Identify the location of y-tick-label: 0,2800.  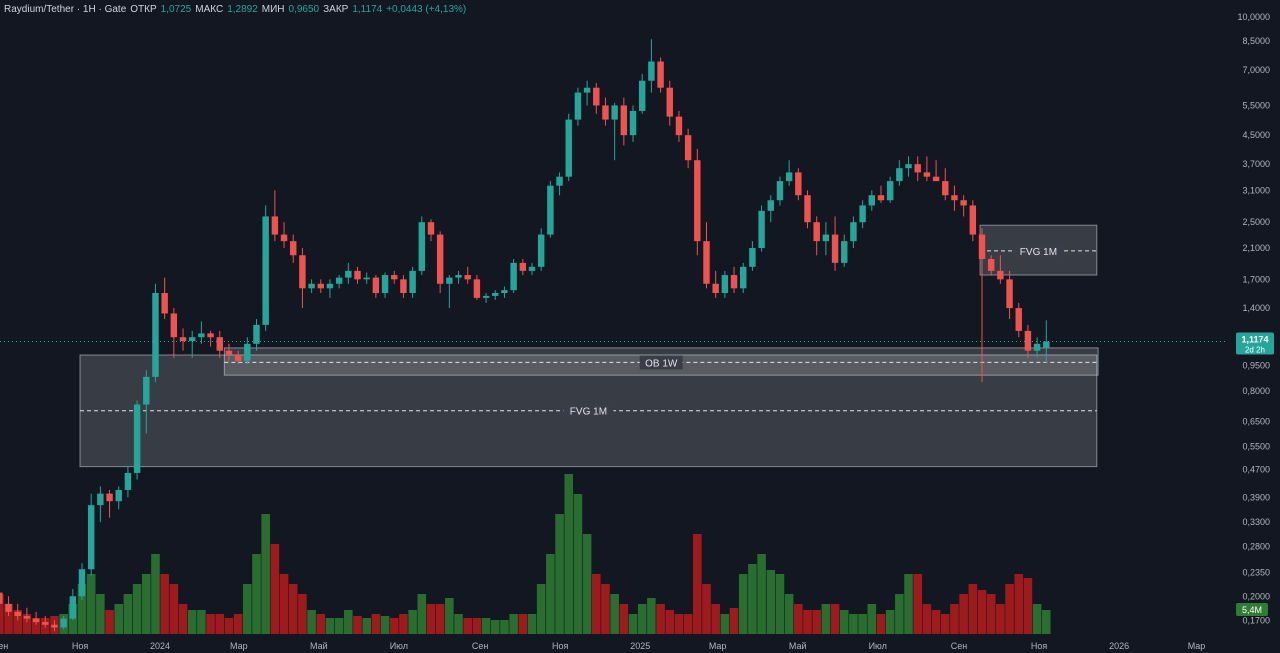
(1256, 546).